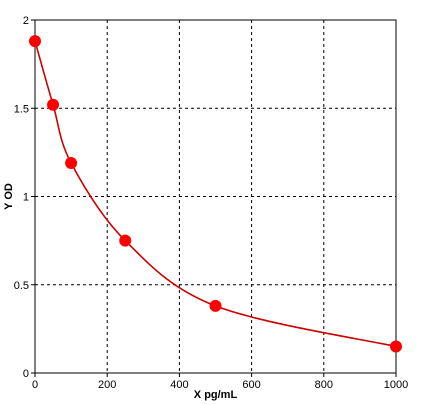 Image resolution: width=429 pixels, height=405 pixels. Describe the element at coordinates (251, 385) in the screenshot. I see `x-tick-label: 600` at that location.